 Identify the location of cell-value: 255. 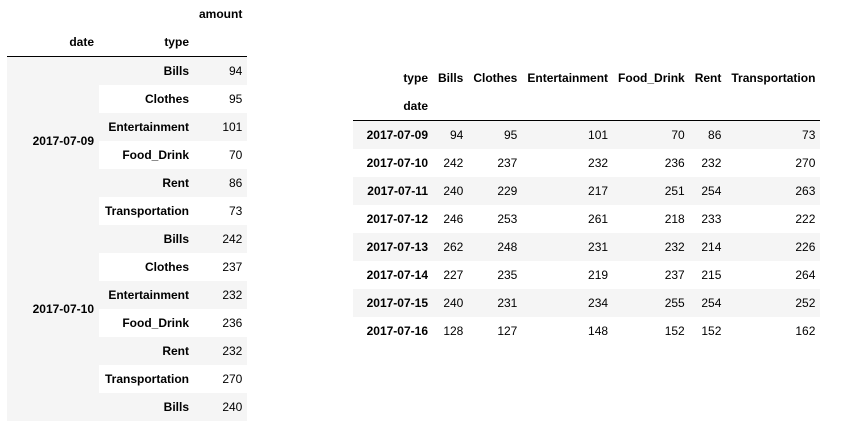
(651, 303).